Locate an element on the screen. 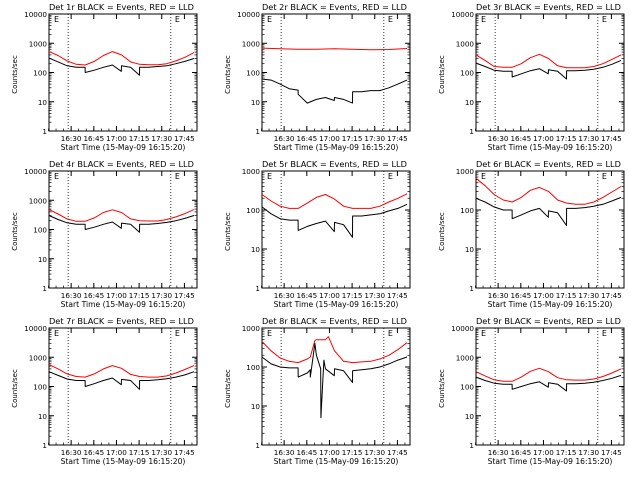 The height and width of the screenshot is (480, 640). panel-title: Det 2r BLACK = Events, RED = LLD is located at coordinates (334, 7).